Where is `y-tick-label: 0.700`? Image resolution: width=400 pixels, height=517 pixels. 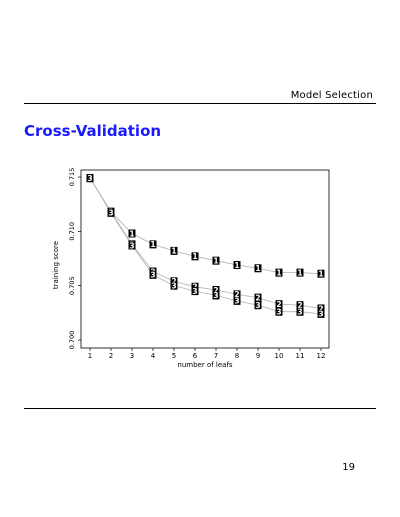
y-tick-label: 0.700 is located at coordinates (72, 340).